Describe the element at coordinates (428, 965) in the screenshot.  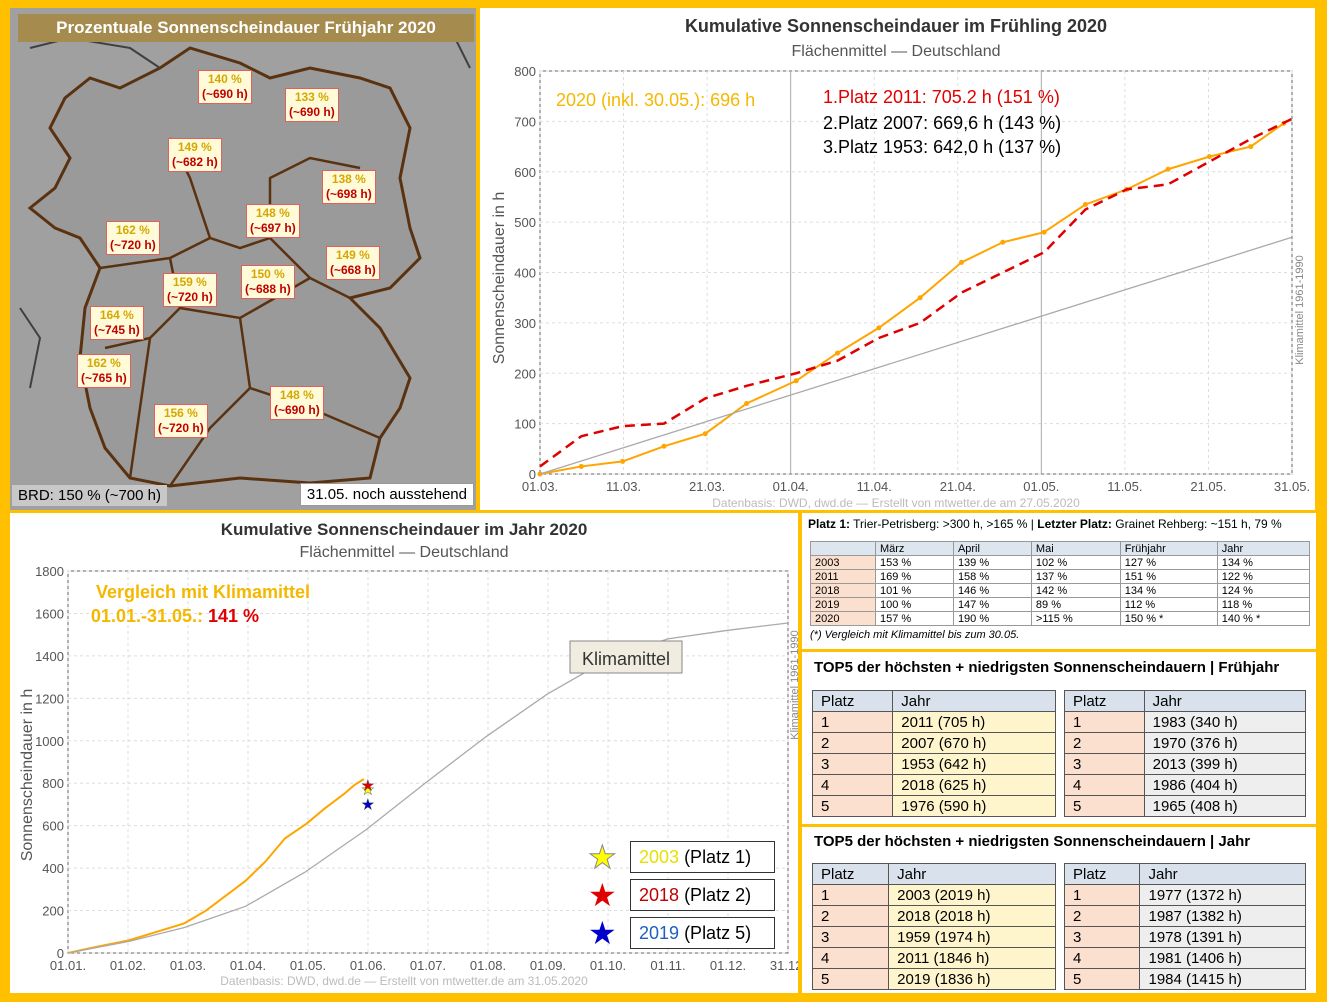
I see `x-tick-label: 01.07.` at that location.